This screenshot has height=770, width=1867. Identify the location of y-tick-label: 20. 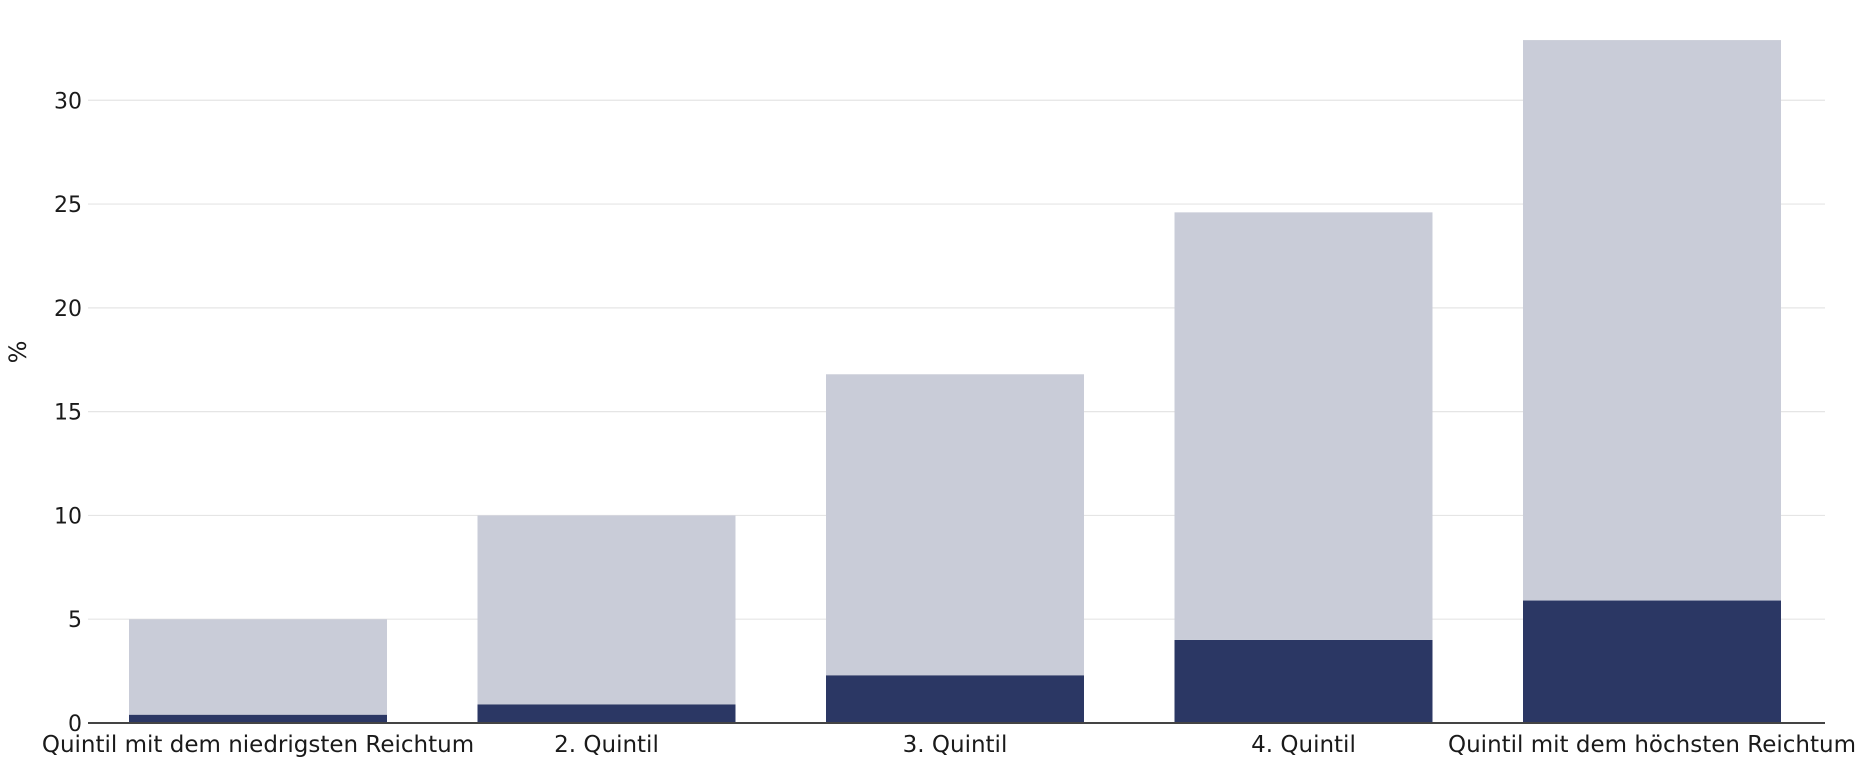
(68, 309).